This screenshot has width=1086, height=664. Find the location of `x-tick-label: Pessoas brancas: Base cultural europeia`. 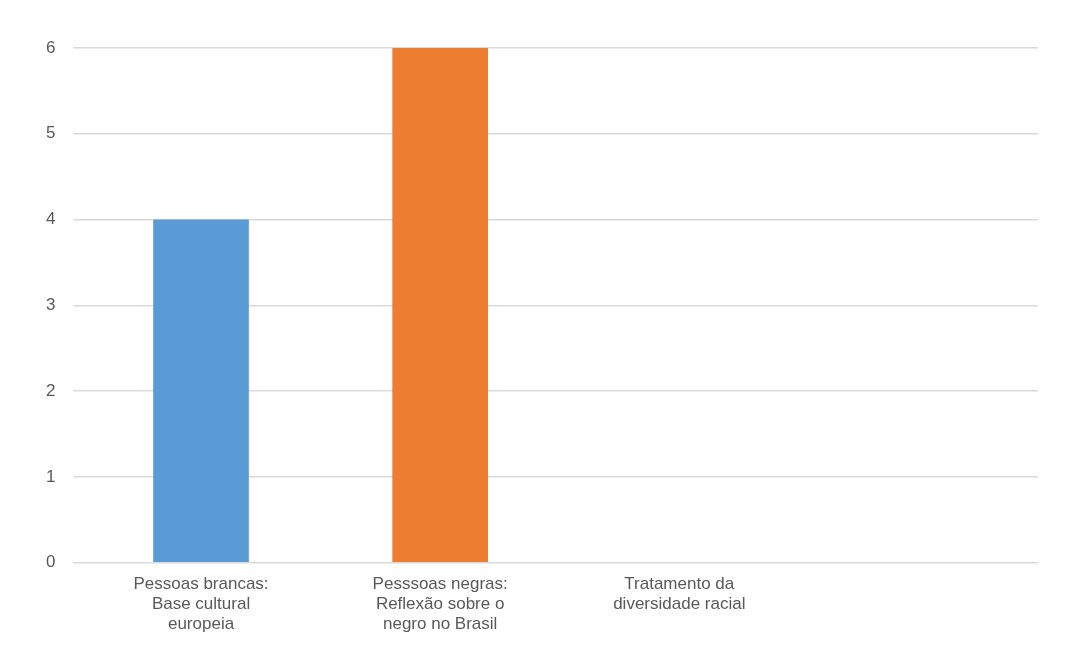

x-tick-label: Pessoas brancas: Base cultural europeia is located at coordinates (201, 603).